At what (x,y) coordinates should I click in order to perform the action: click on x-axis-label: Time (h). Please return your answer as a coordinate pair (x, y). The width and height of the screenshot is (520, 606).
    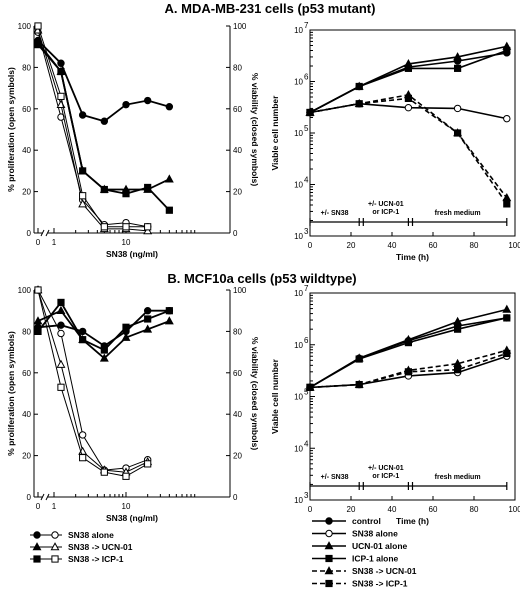
    Looking at the image, I should click on (412, 521).